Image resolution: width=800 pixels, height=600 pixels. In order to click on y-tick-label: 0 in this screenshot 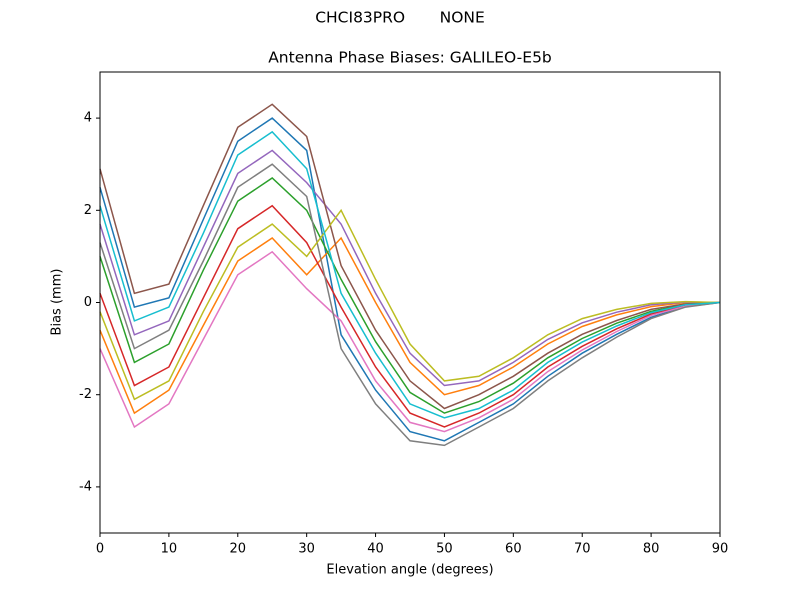, I will do `click(88, 302)`.